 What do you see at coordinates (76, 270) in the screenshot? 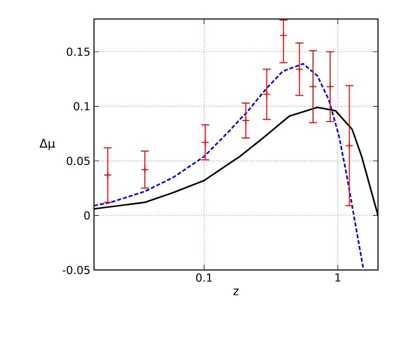
I see `y-tick-label: -0.05` at bounding box center [76, 270].